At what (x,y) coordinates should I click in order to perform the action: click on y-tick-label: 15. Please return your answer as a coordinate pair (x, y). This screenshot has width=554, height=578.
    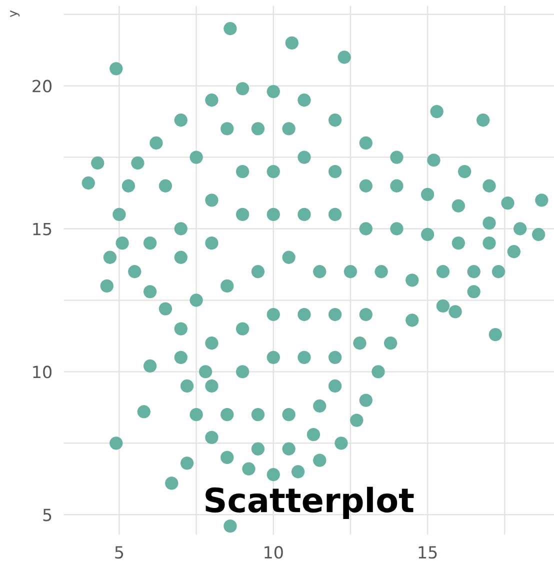
    Looking at the image, I should click on (42, 229).